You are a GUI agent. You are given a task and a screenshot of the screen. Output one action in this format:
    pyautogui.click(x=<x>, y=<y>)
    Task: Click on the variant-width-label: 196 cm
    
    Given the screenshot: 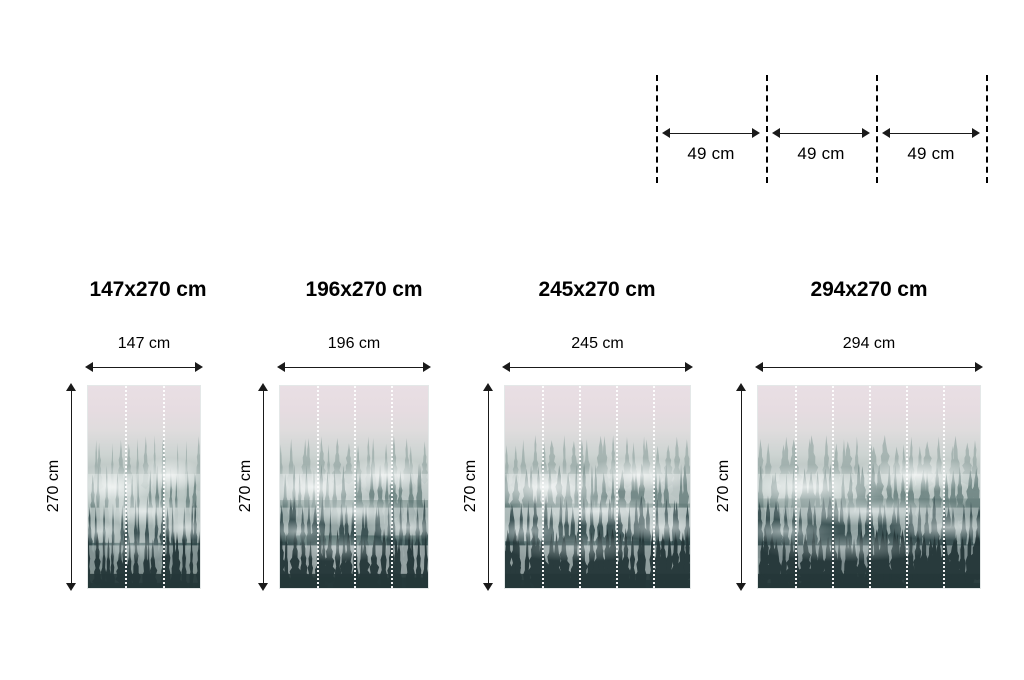 What is the action you would take?
    pyautogui.click(x=354, y=343)
    